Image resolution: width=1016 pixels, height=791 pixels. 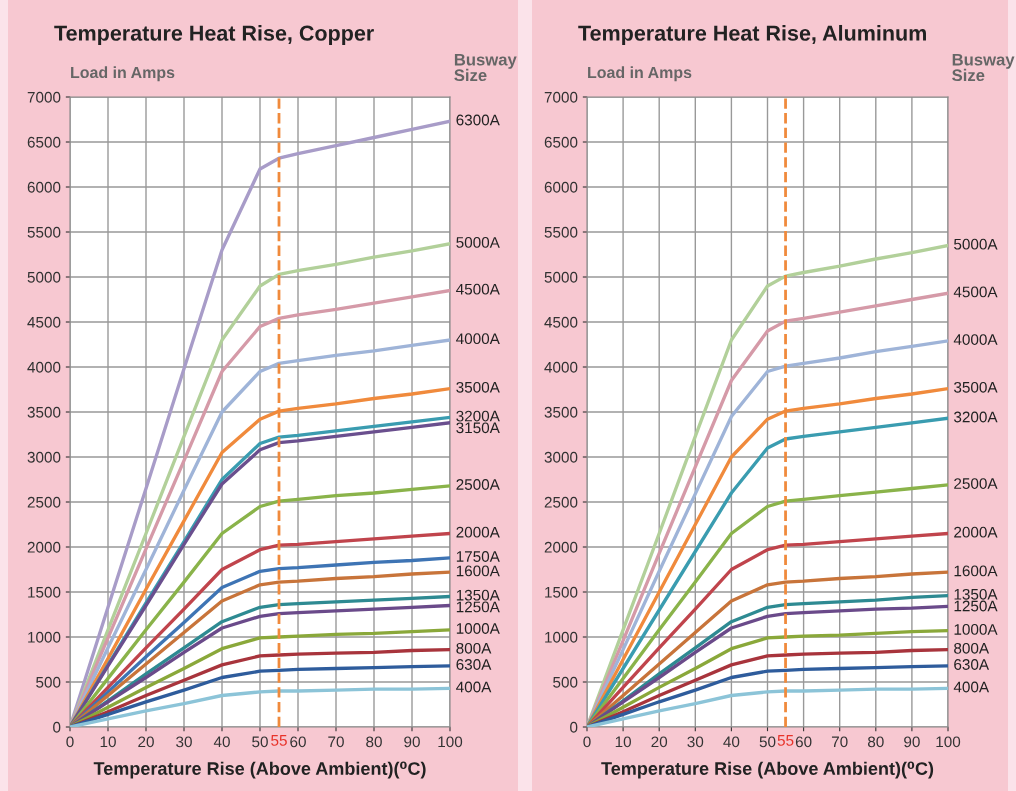 I want to click on series-label: 1750A, so click(x=478, y=556).